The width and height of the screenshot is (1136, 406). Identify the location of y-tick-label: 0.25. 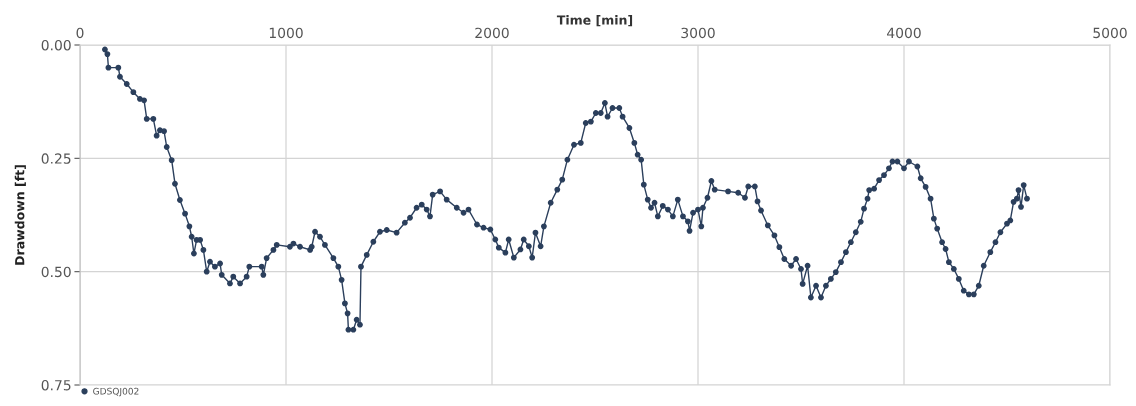
(56, 158).